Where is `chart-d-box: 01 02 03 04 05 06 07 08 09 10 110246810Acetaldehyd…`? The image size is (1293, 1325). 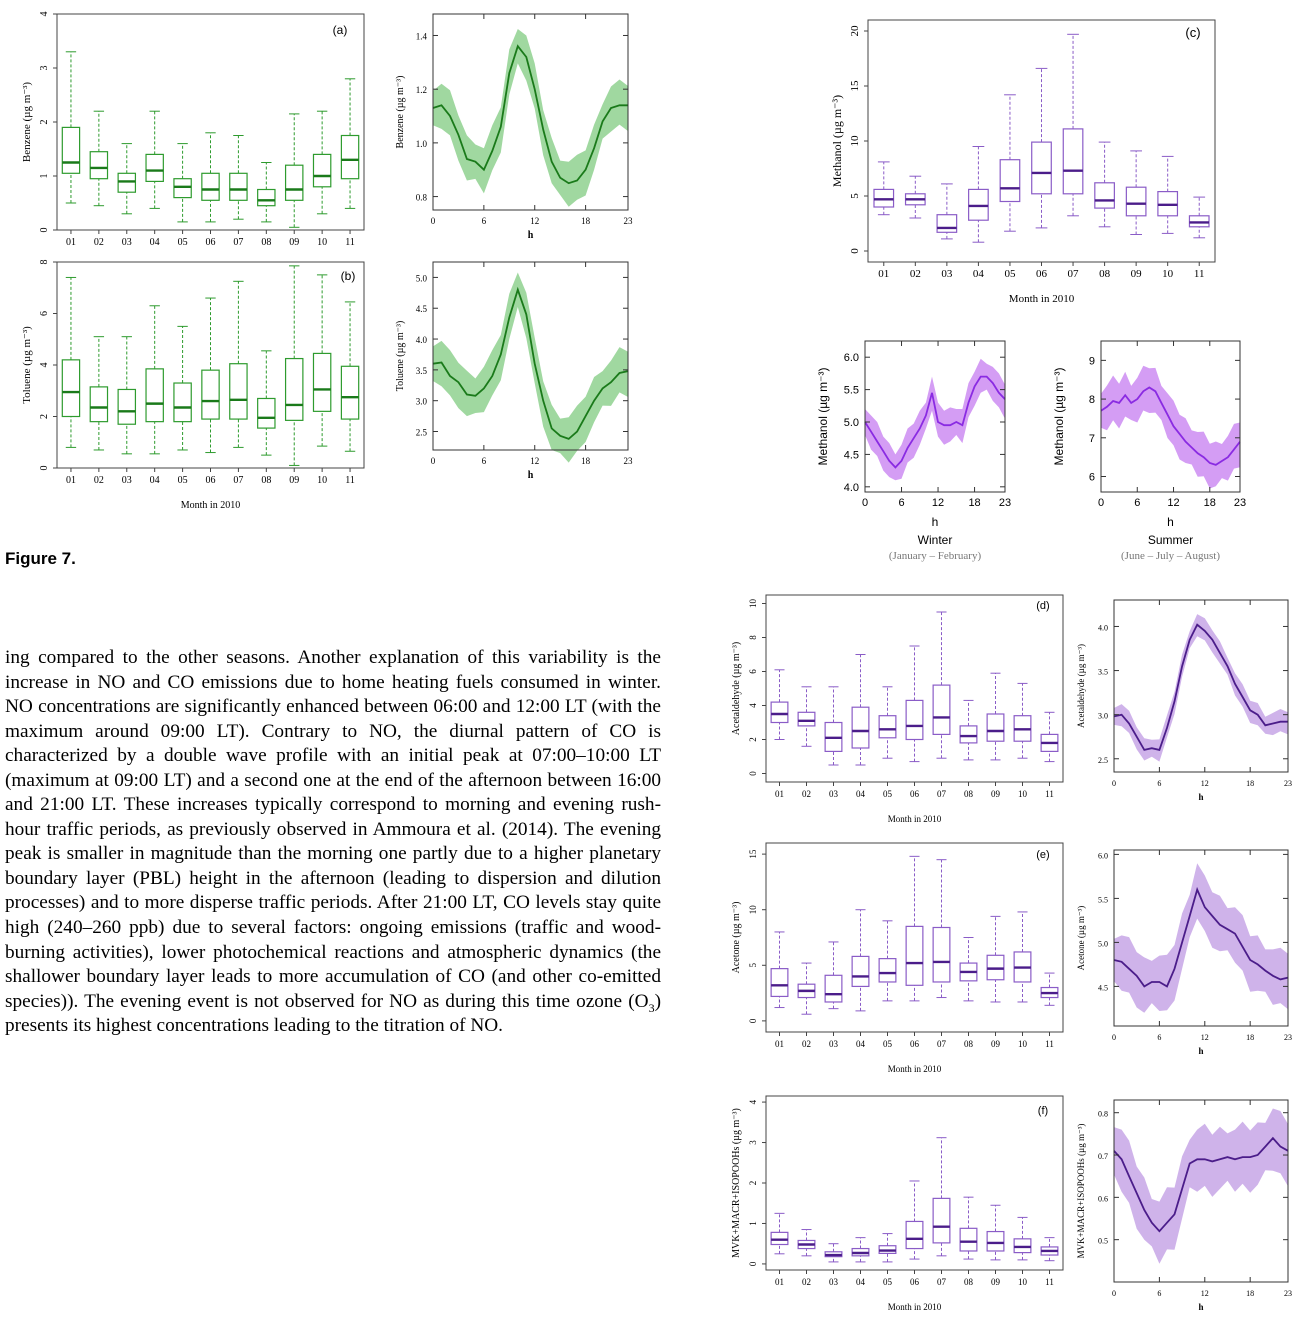 chart-d-box: 01 02 03 04 05 06 07 08 09 10 110246810Acetaldehyd… is located at coordinates (898, 709).